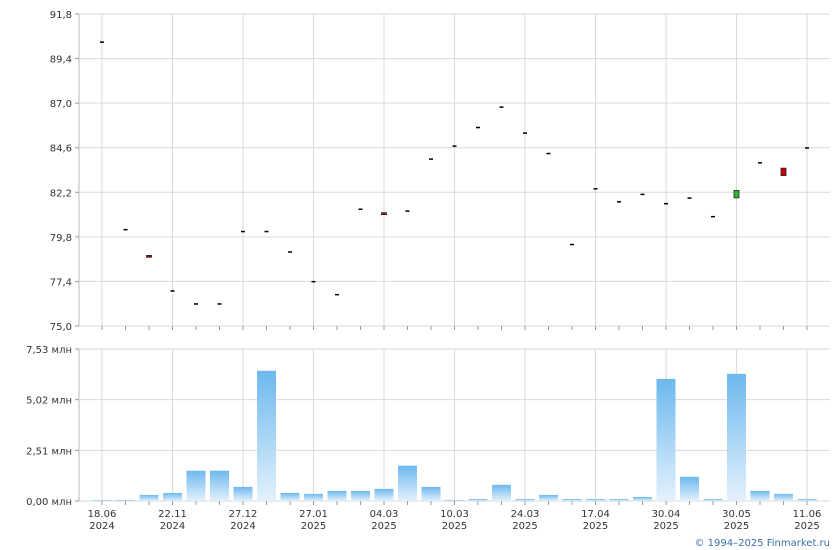 Image resolution: width=840 pixels, height=550 pixels. I want to click on copyright-text: © 1994–2025 Finmarket.ru, so click(762, 543).